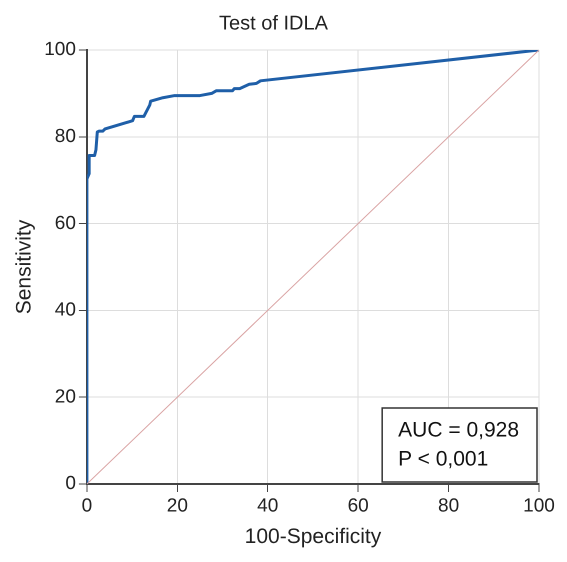 This screenshot has height=562, width=567. I want to click on x-tick-label: 40, so click(267, 506).